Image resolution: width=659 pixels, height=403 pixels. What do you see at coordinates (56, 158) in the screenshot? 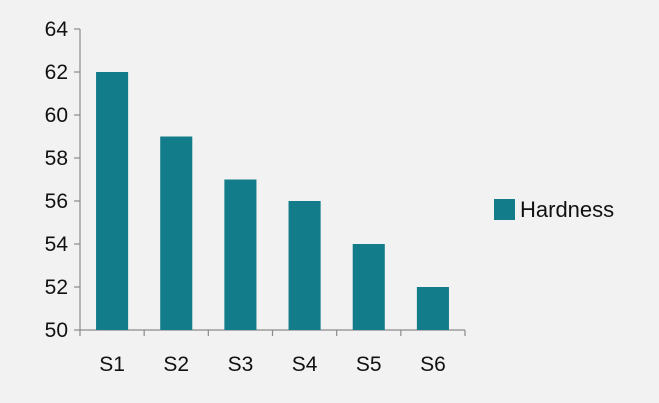
I see `y-tick-label: 58` at bounding box center [56, 158].